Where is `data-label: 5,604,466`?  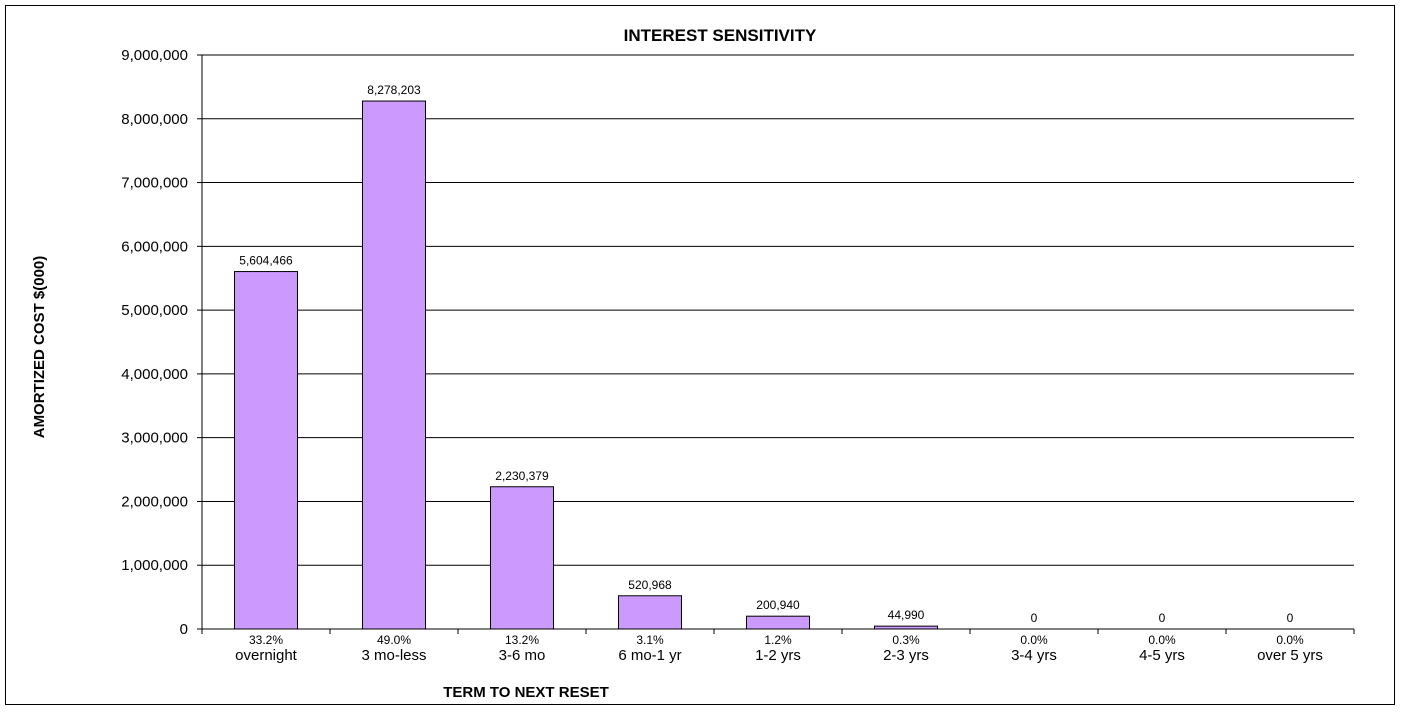
data-label: 5,604,466 is located at coordinates (266, 261).